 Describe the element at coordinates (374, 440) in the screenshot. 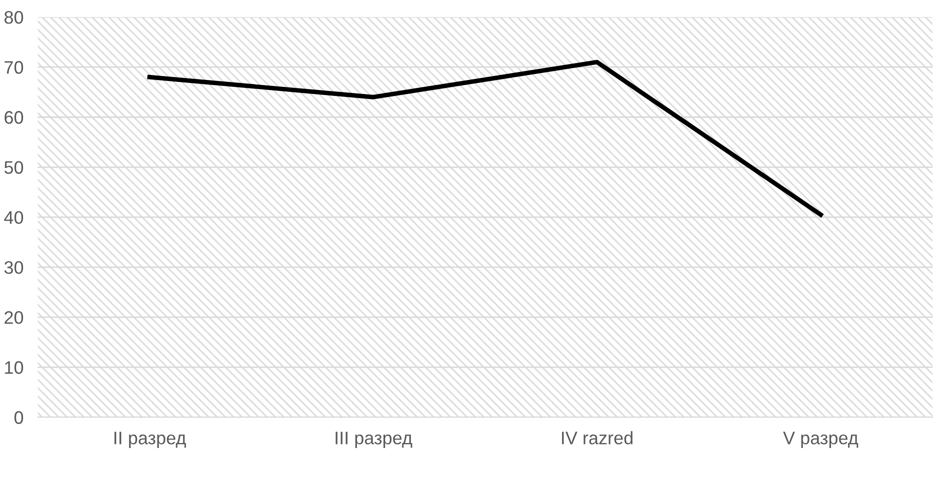

I see `x-tick-label: III разред` at that location.